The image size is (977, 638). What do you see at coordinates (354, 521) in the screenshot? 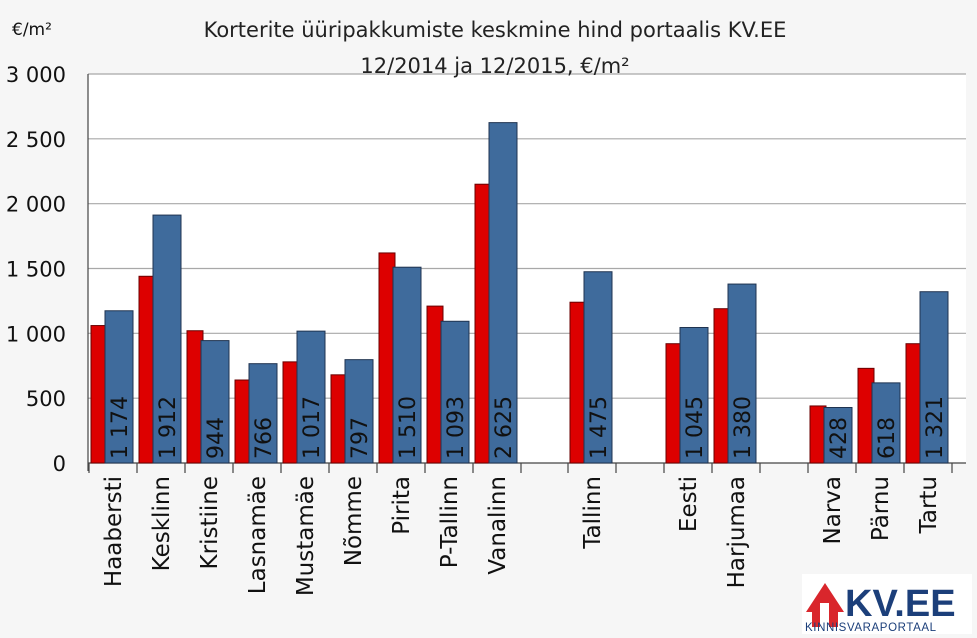
I see `x-tick-label: Nõmme` at bounding box center [354, 521].